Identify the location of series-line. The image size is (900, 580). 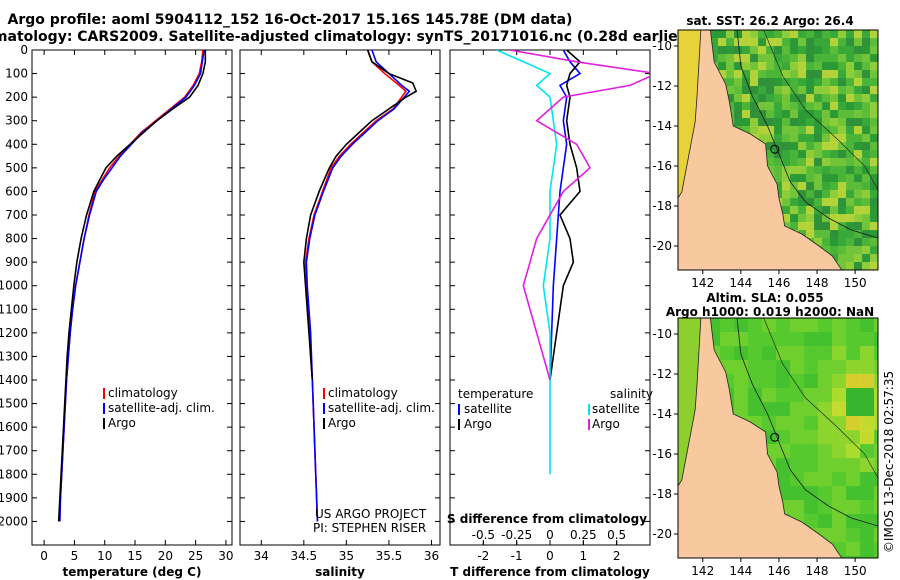
(132, 286).